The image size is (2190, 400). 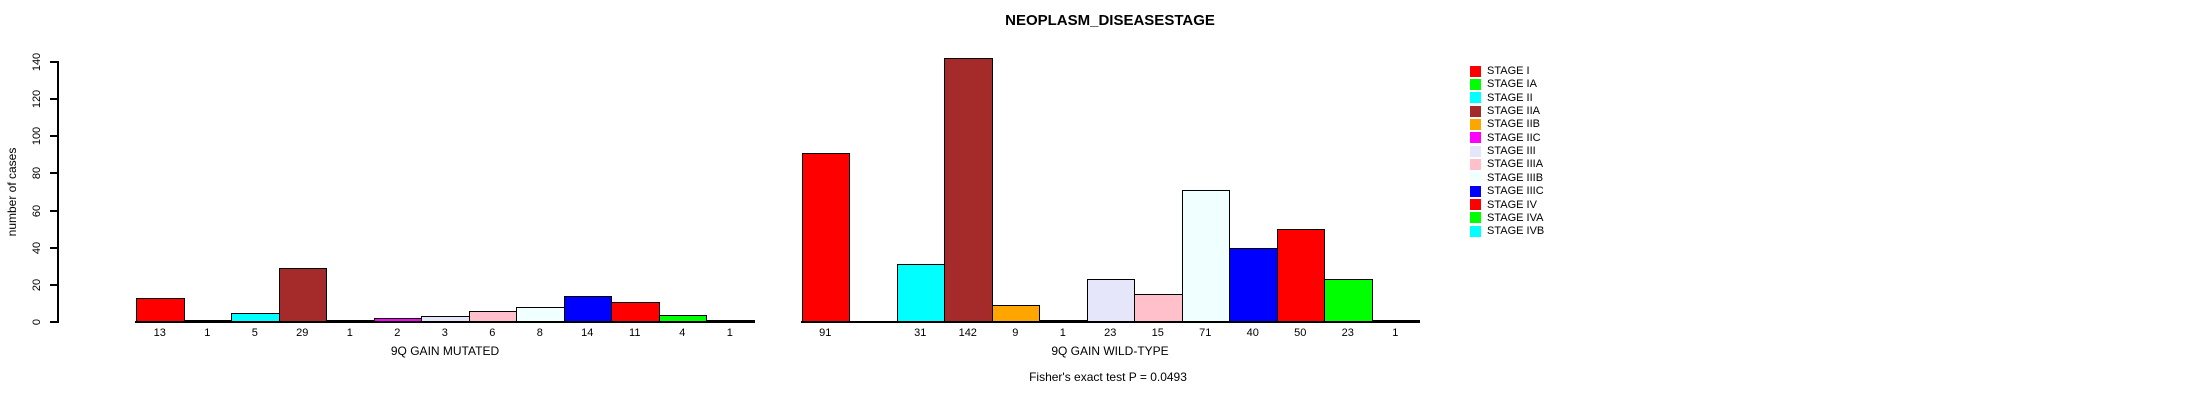 I want to click on legend-label: STAGE IIIC, so click(x=1515, y=191).